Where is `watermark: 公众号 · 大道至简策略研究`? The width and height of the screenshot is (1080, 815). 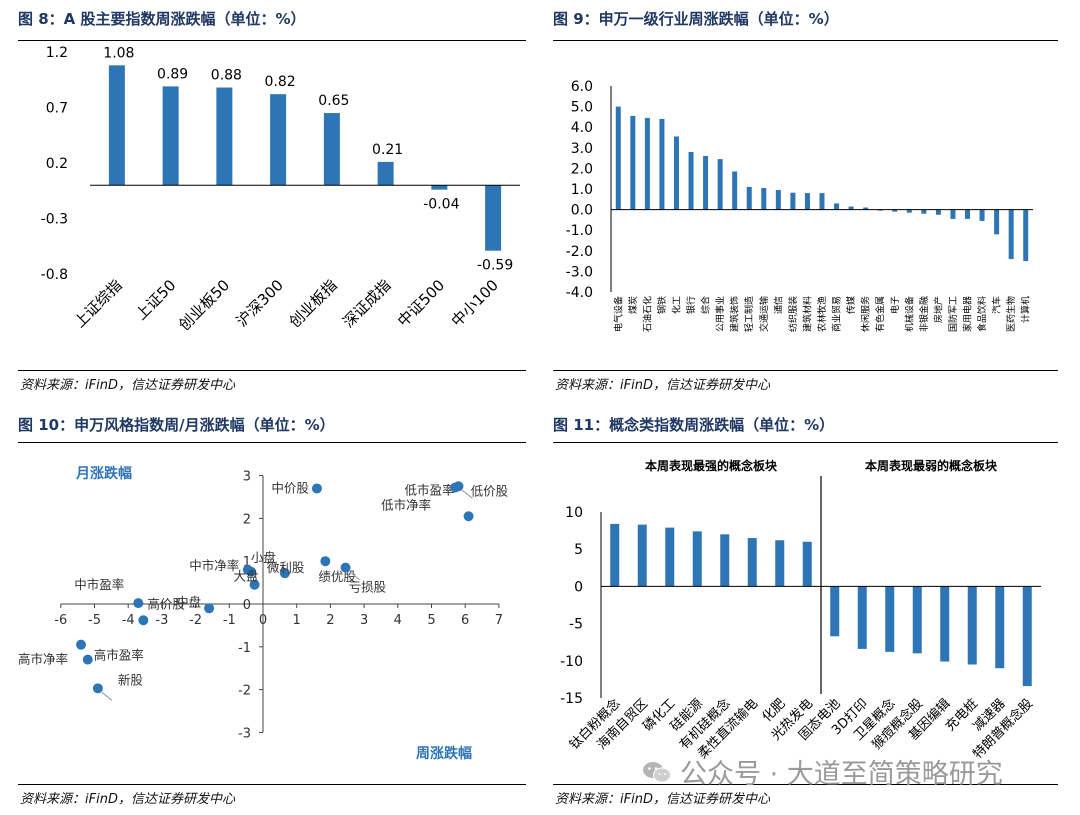
watermark: 公众号 · 大道至简策略研究 is located at coordinates (822, 771).